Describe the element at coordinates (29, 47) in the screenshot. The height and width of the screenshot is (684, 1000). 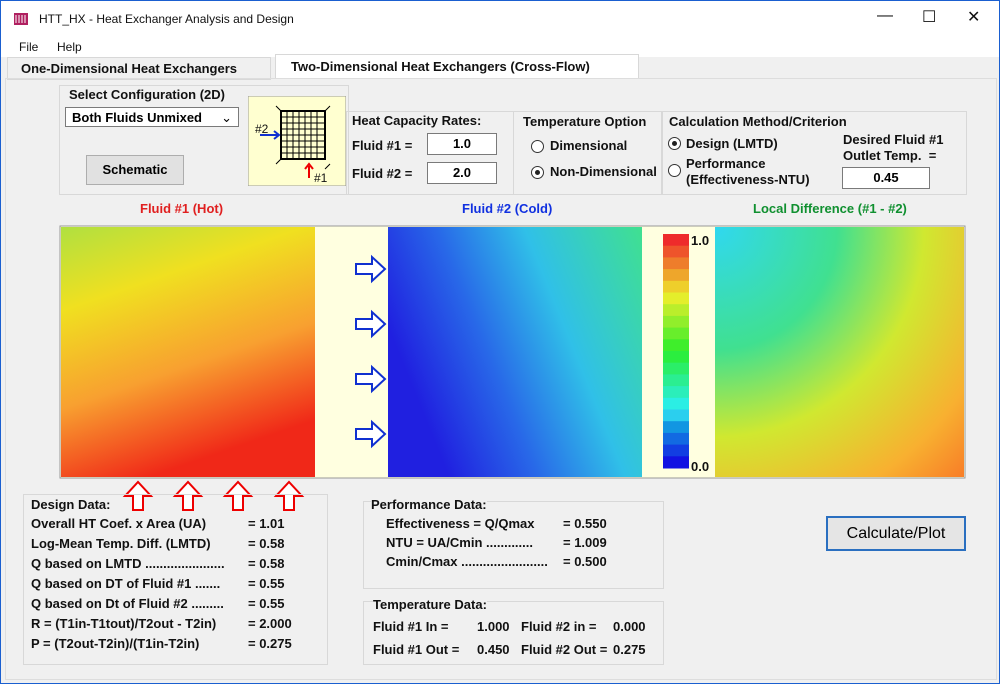
I see `menu-item: File` at that location.